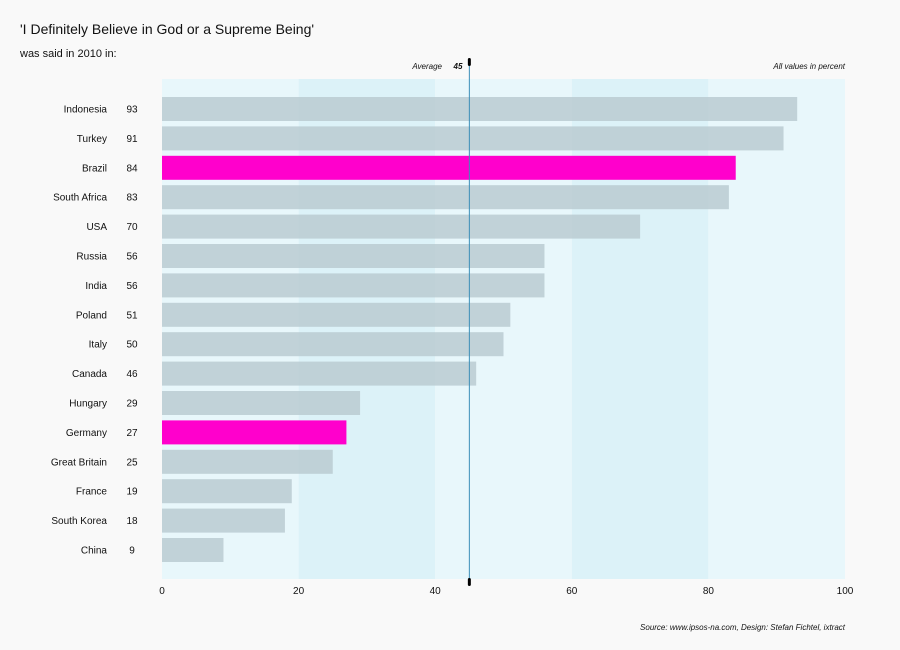 The image size is (900, 650). I want to click on category-label: Russia, so click(91, 257).